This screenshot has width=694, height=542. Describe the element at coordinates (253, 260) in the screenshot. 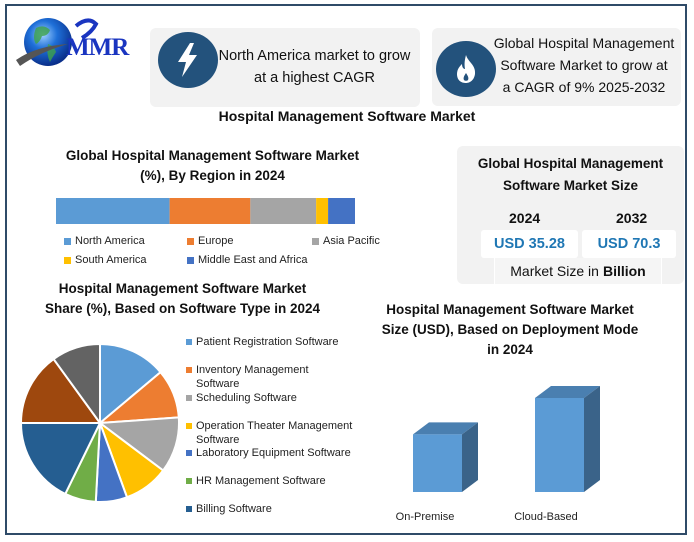

I see `legend-label: Middle East and Africa` at that location.